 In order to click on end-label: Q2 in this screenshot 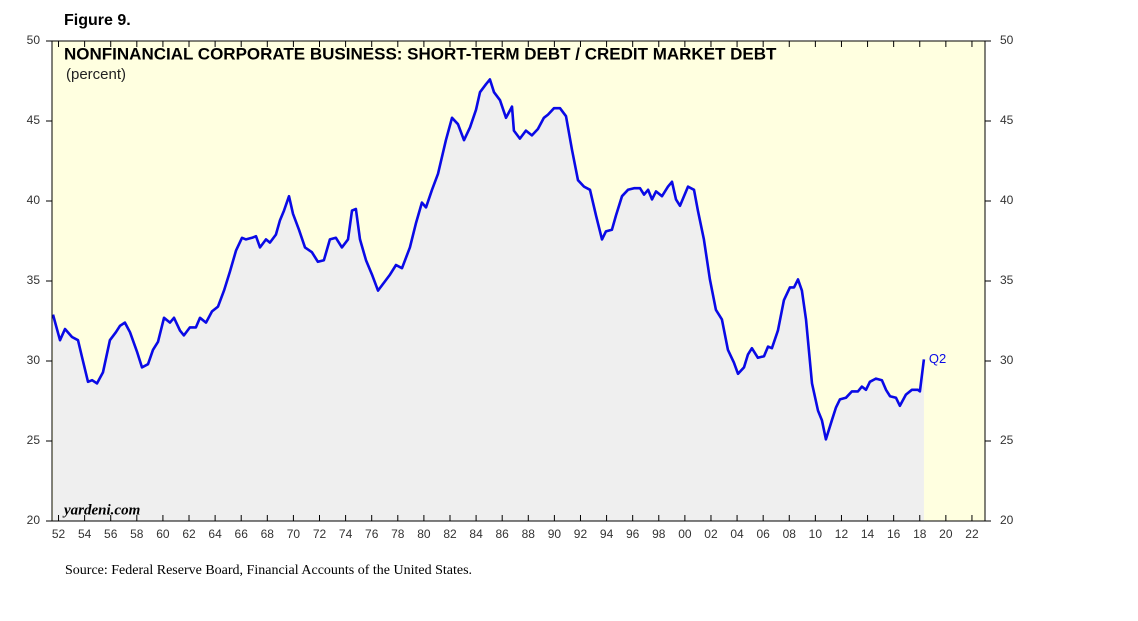, I will do `click(937, 358)`.